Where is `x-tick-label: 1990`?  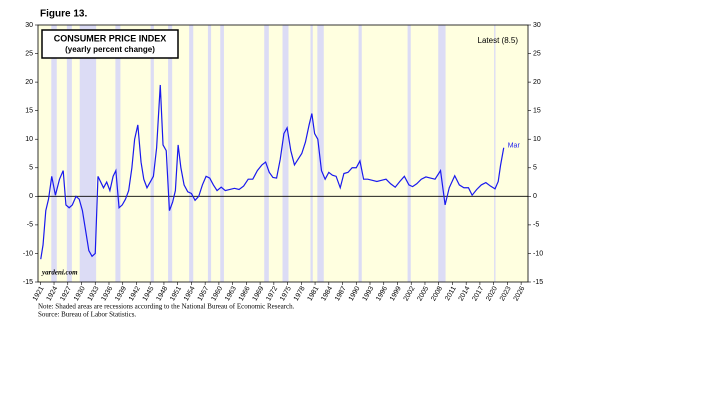 x-tick-label: 1990 is located at coordinates (355, 293).